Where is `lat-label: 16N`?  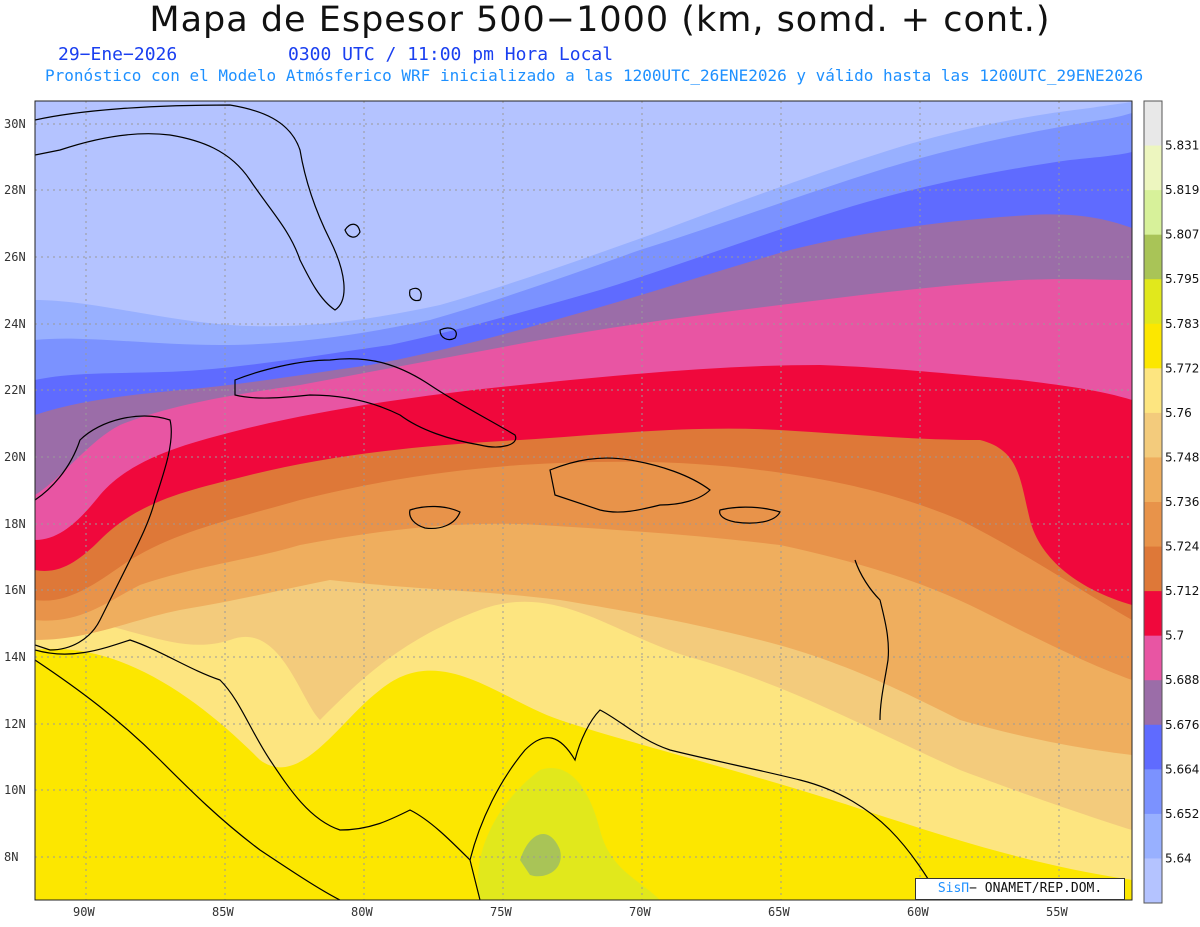 lat-label: 16N is located at coordinates (15, 590).